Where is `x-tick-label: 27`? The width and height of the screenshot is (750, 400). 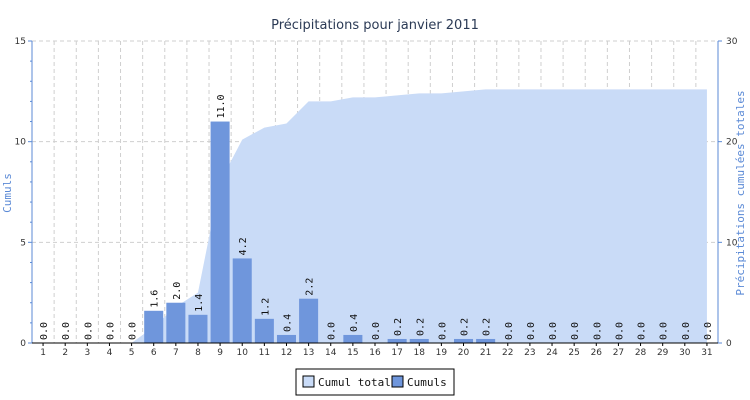 x-tick-label: 27 is located at coordinates (618, 353).